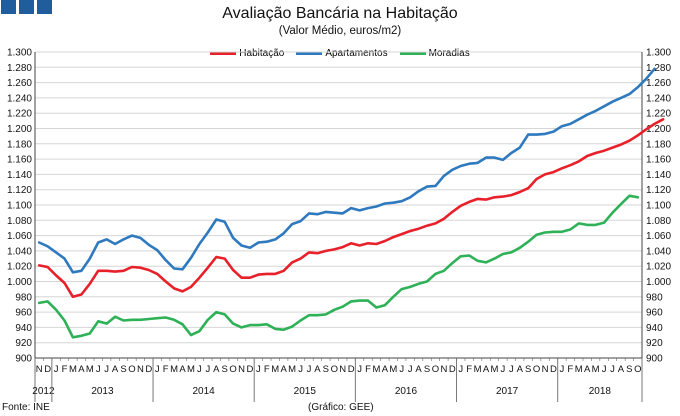 Image resolution: width=680 pixels, height=416 pixels. What do you see at coordinates (19, 251) in the screenshot?
I see `y-tick-left-1040: 1.040` at bounding box center [19, 251].